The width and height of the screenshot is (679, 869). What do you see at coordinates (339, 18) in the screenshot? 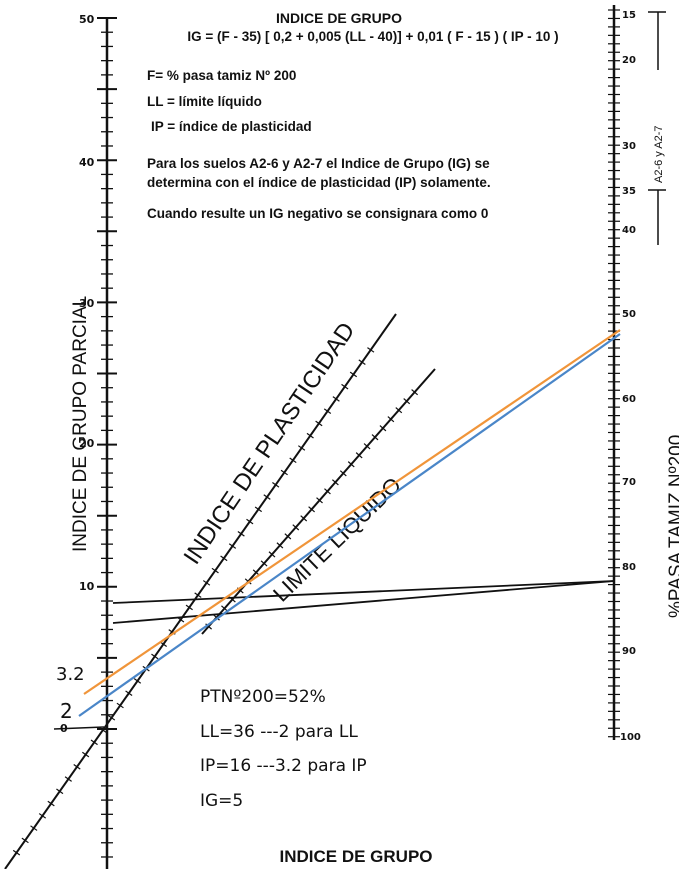
I see `chart-title: INDICE DE GRUPO` at bounding box center [339, 18].